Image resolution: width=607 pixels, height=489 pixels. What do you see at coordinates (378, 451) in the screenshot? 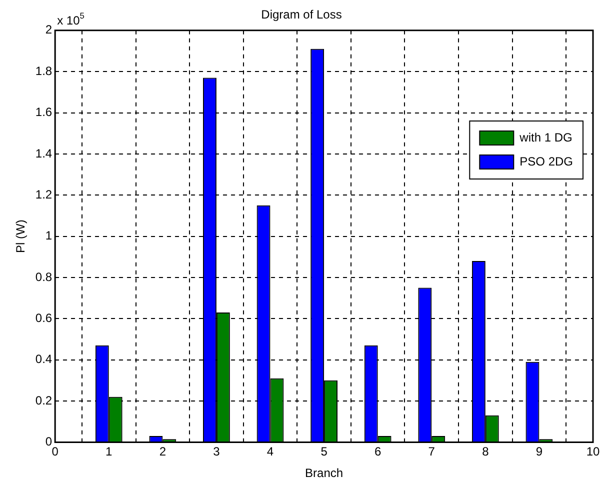
I see `x-tick-label: 6` at bounding box center [378, 451].